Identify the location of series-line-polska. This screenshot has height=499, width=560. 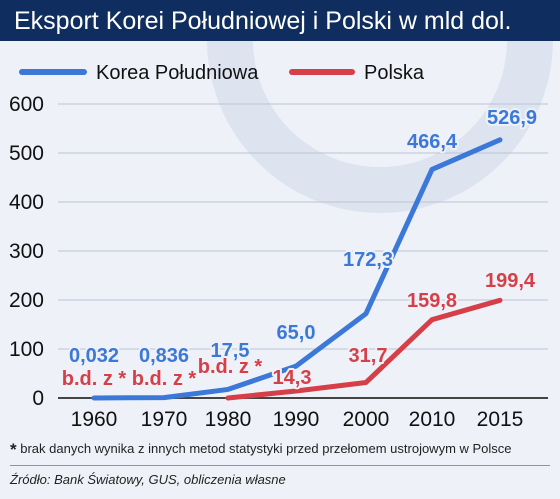
(364, 349).